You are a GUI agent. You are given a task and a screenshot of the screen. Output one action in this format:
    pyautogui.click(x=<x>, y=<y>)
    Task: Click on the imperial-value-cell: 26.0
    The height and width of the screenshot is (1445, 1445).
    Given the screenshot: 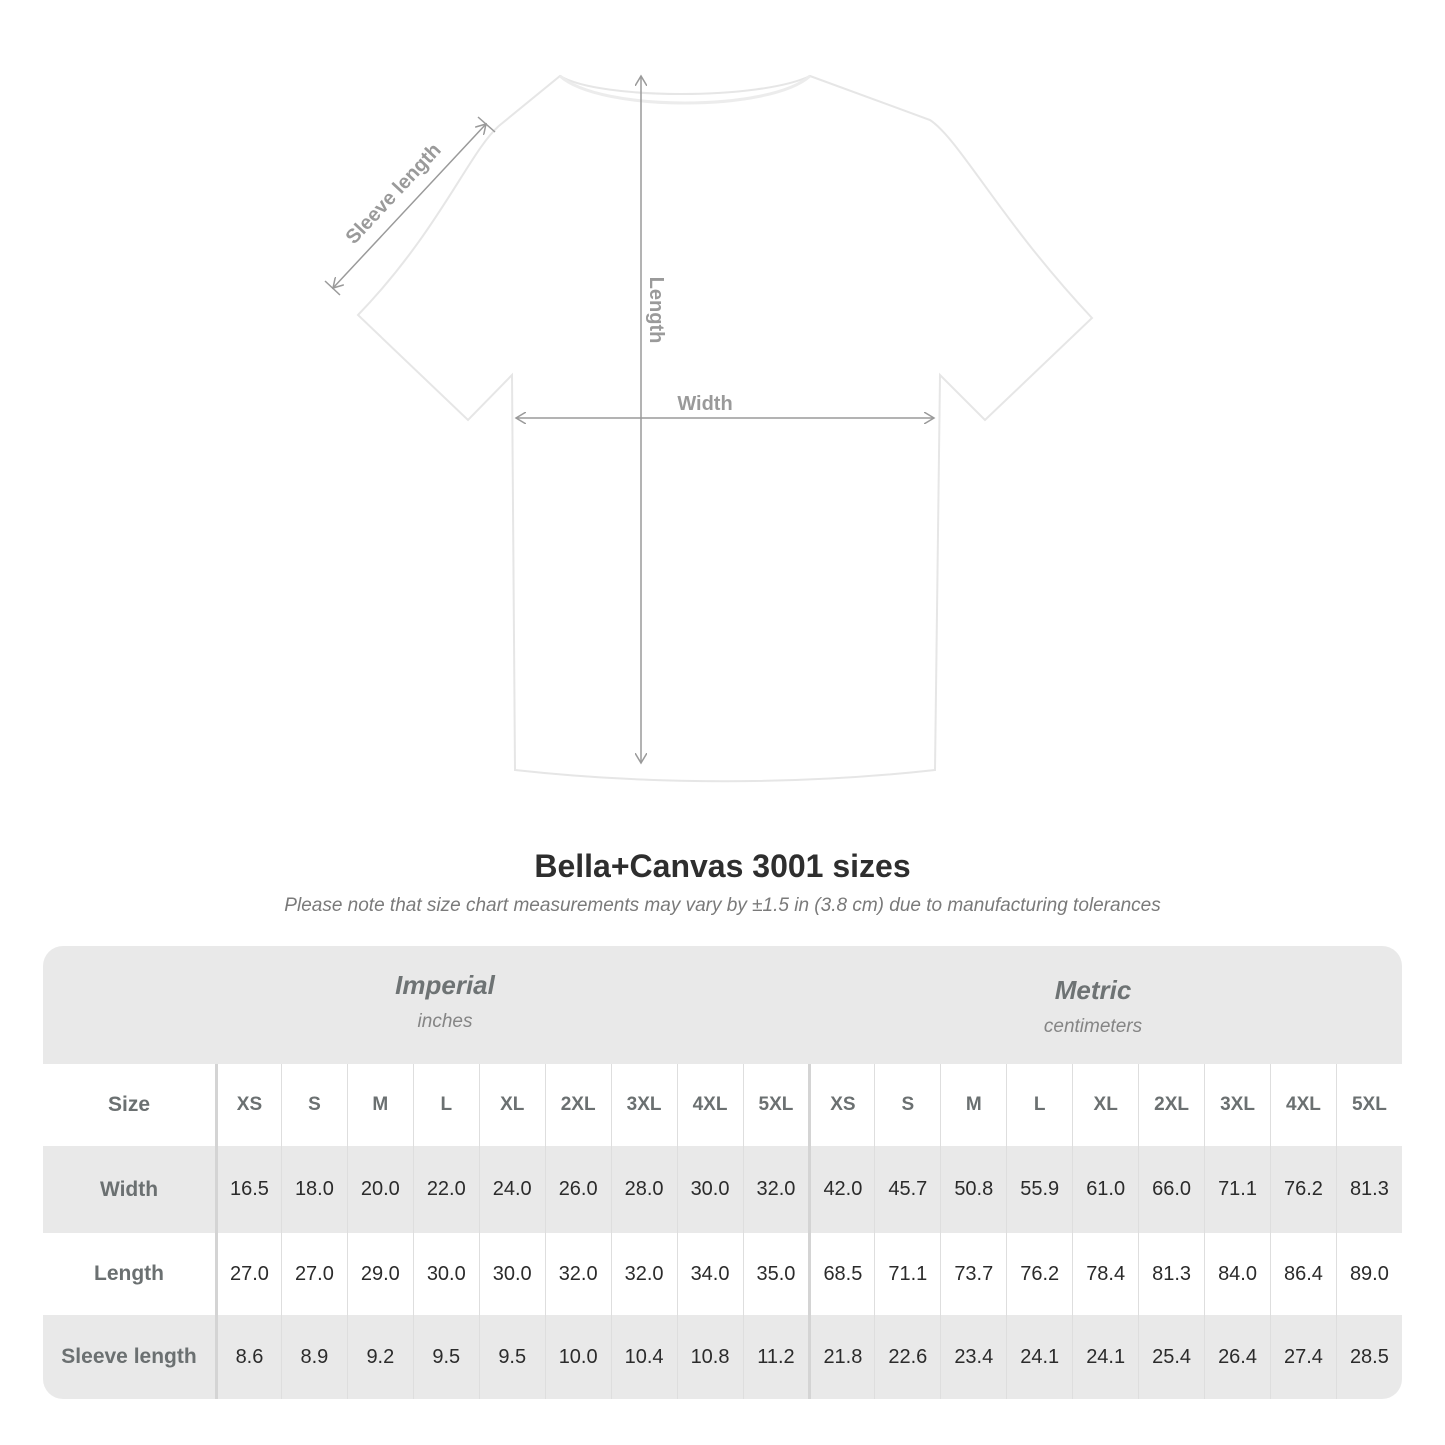 What is the action you would take?
    pyautogui.click(x=577, y=1189)
    